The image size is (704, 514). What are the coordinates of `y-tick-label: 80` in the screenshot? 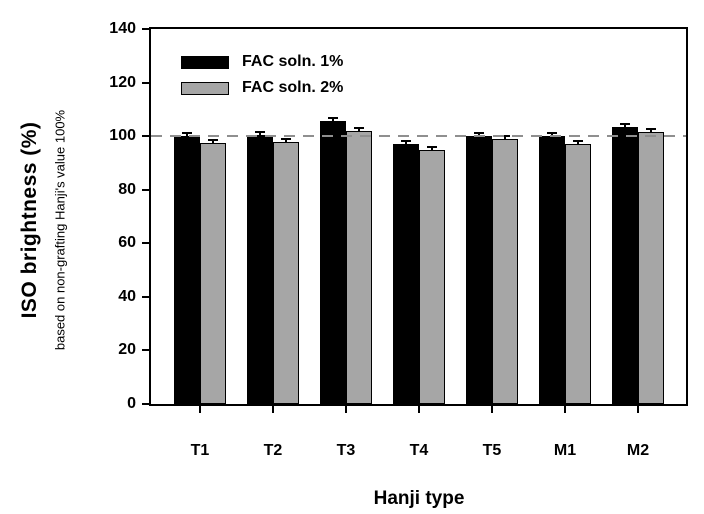 It's located at (127, 189).